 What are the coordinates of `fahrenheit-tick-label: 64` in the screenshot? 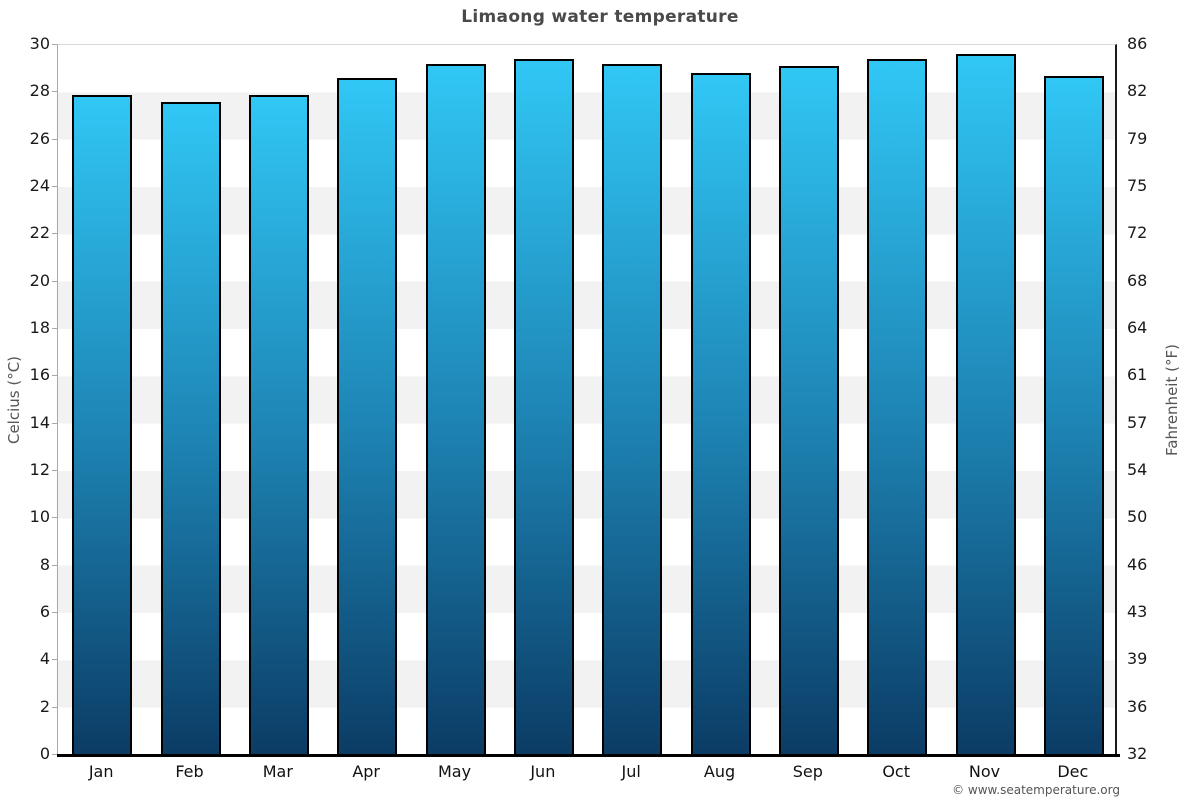 It's located at (1137, 327).